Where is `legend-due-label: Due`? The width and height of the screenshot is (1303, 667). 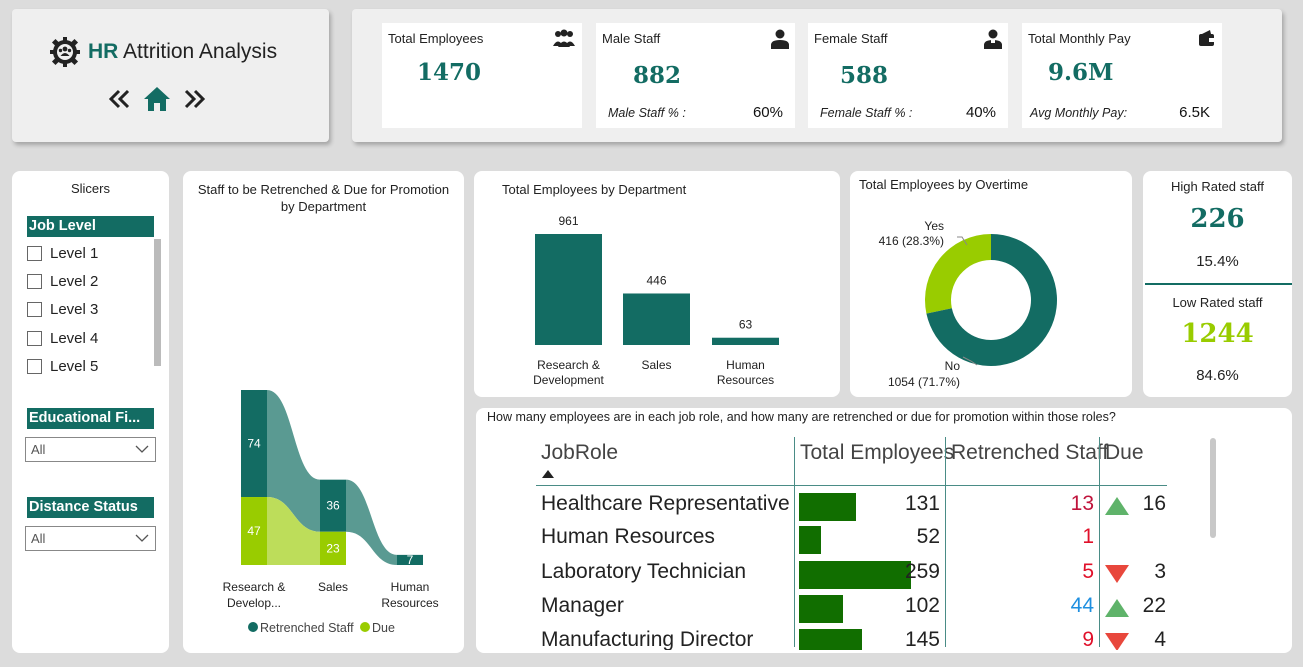 legend-due-label: Due is located at coordinates (383, 628).